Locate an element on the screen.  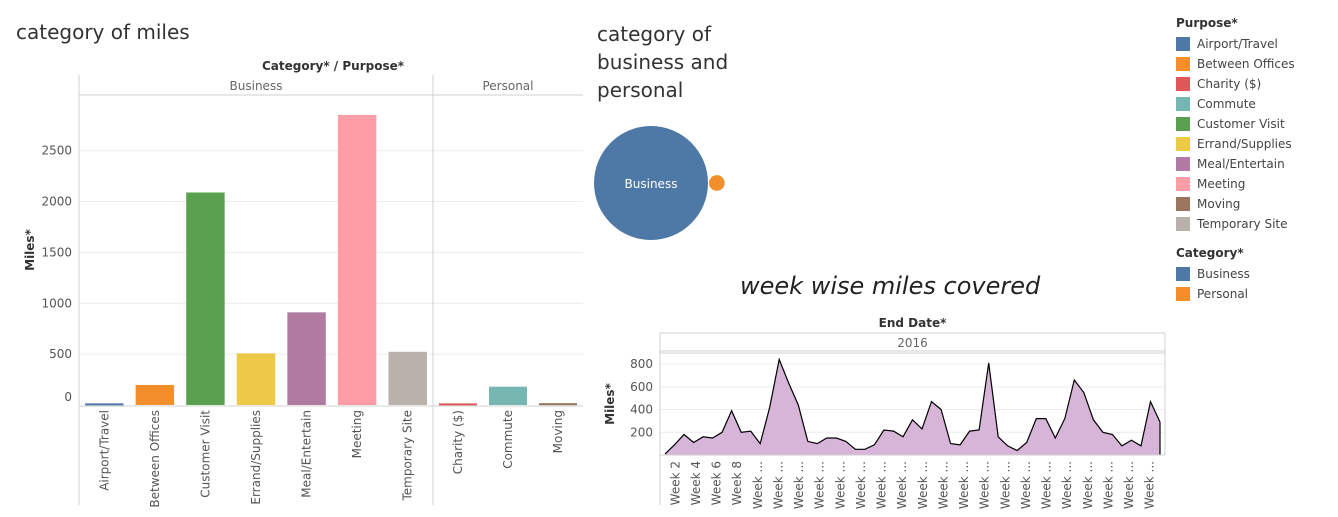
legend-label: Moving is located at coordinates (1219, 204).